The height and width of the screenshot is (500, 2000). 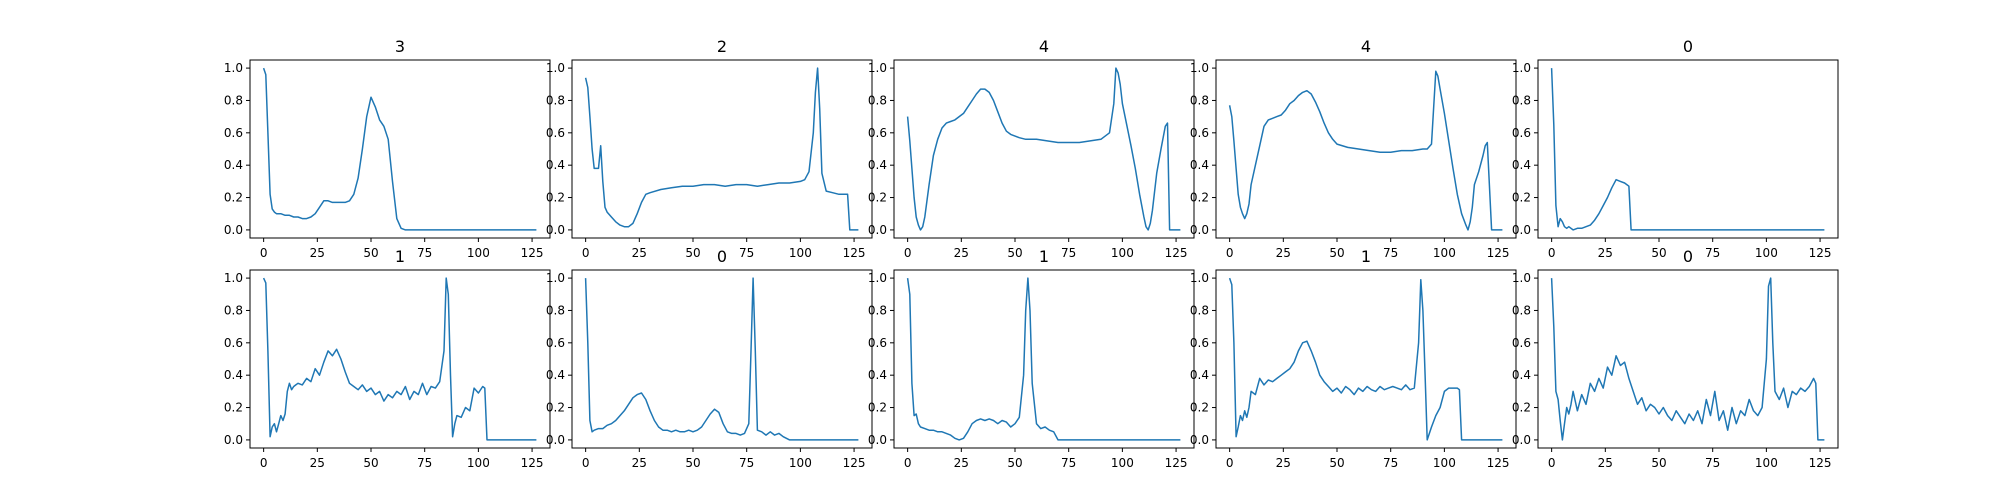 I want to click on subplot-7: 0 0 25 50 75 100 125 0.0 0.2 0.4 0.6 0.8 1.0, so click(x=709, y=358).